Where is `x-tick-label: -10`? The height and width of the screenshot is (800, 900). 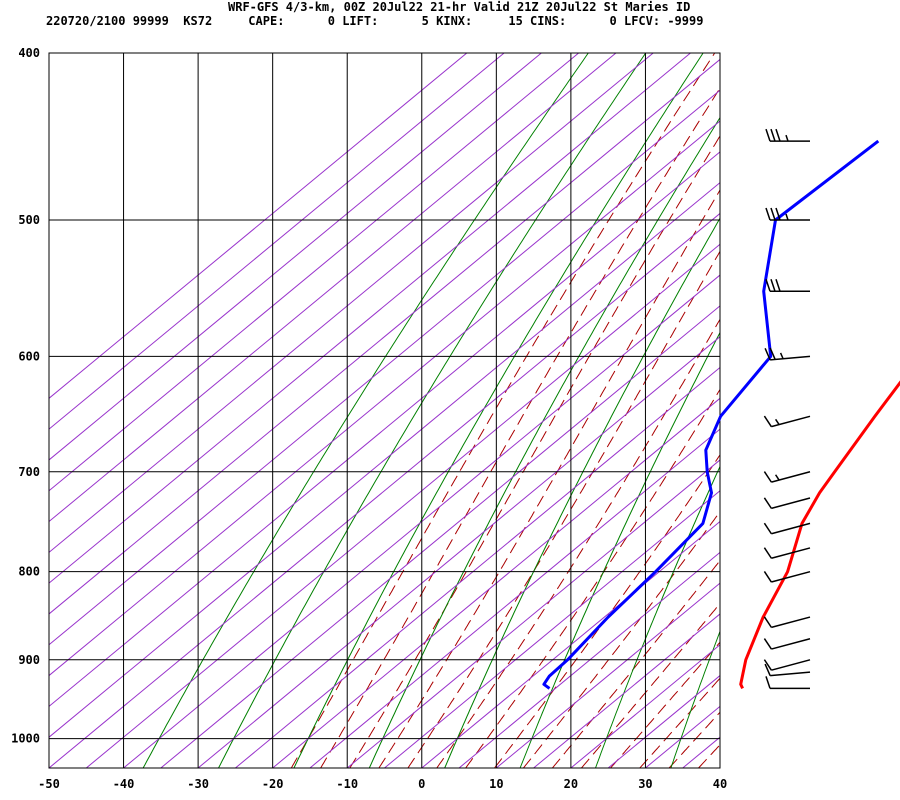 x-tick-label: -10 is located at coordinates (347, 784).